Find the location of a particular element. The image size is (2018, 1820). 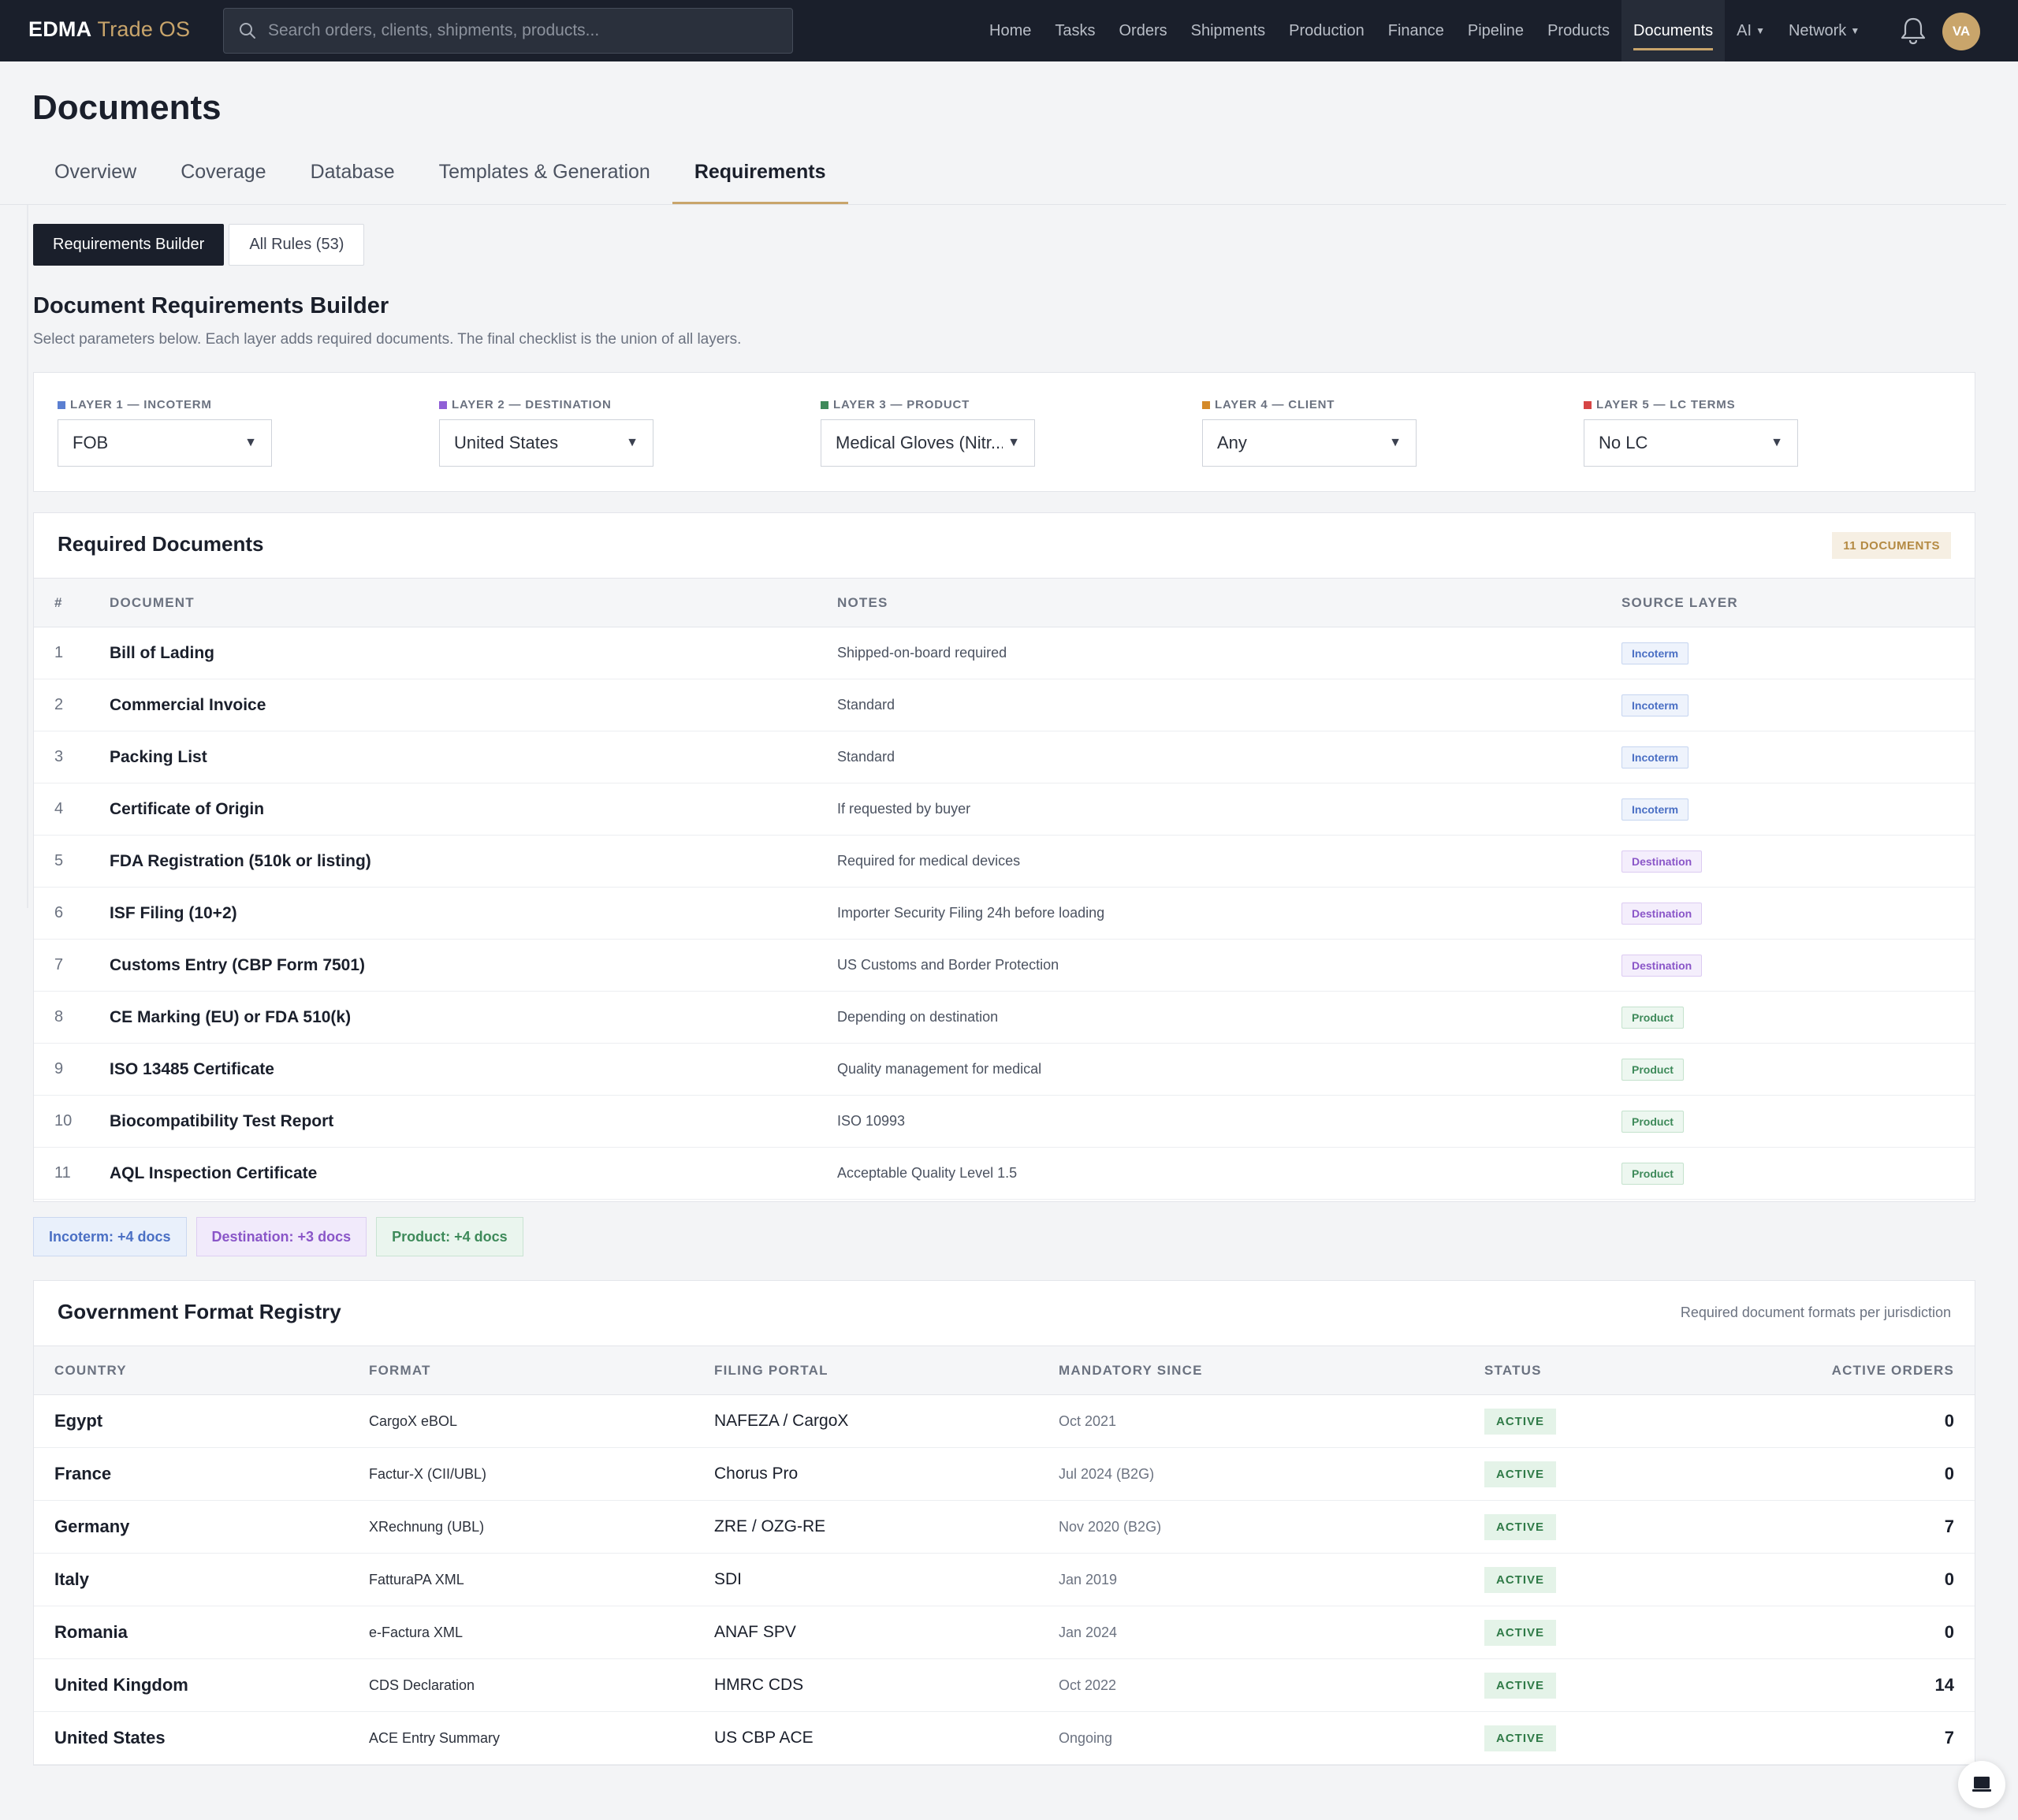

search-input is located at coordinates (512, 30).